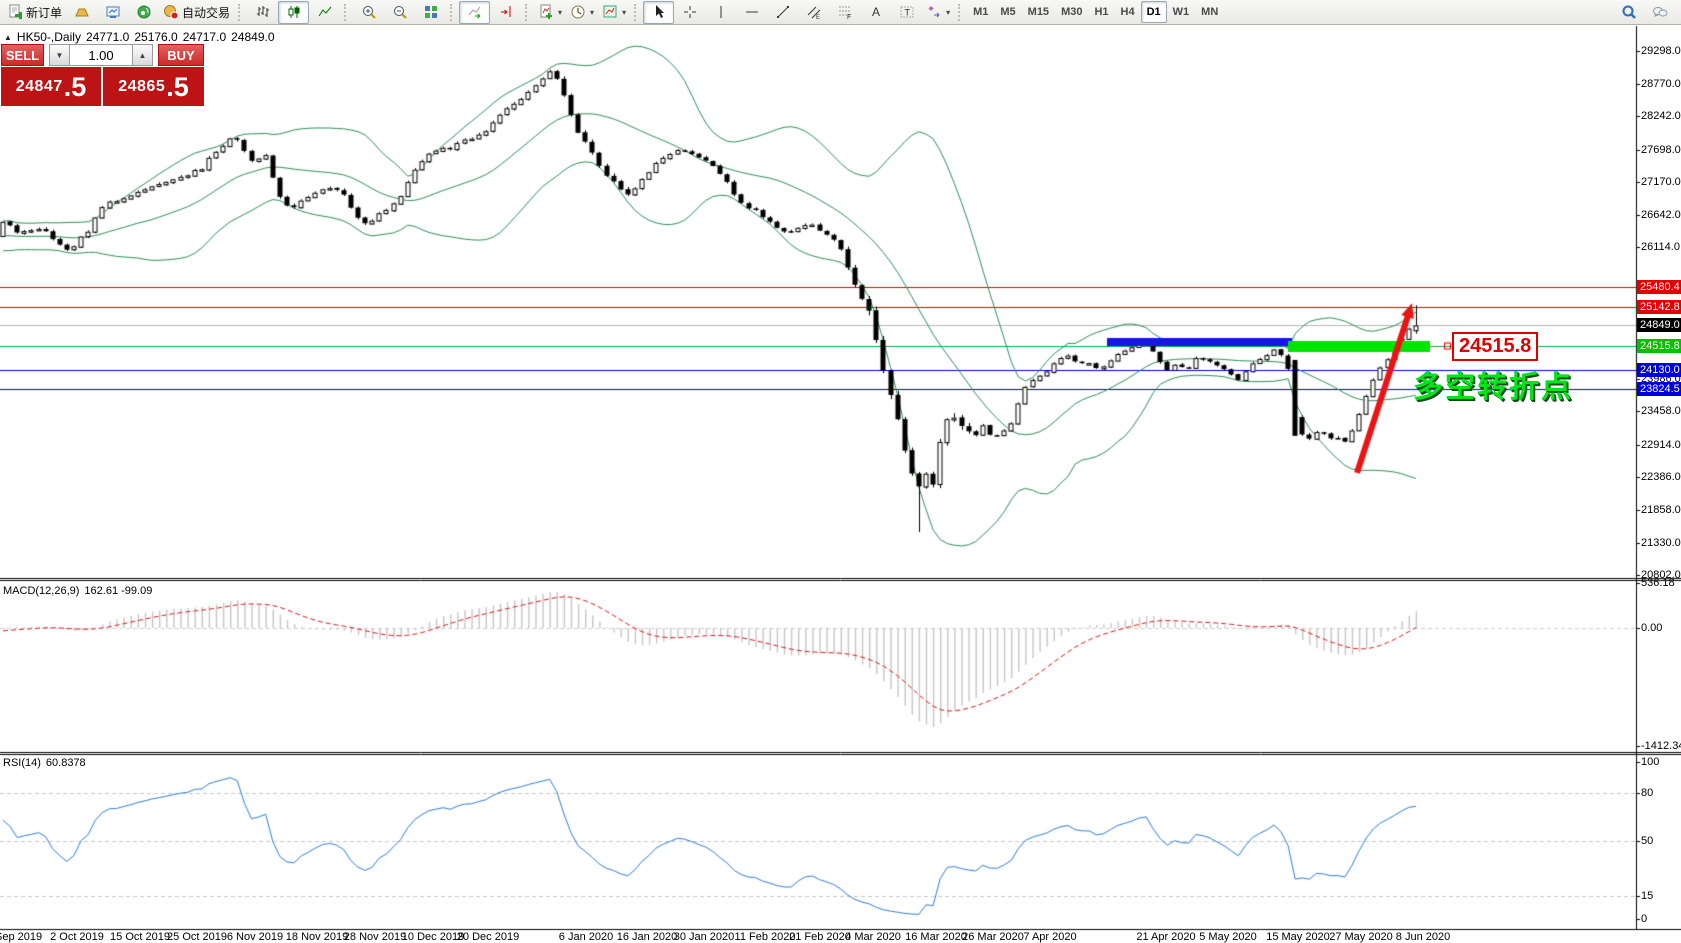  What do you see at coordinates (720, 12) in the screenshot?
I see `vline-button` at bounding box center [720, 12].